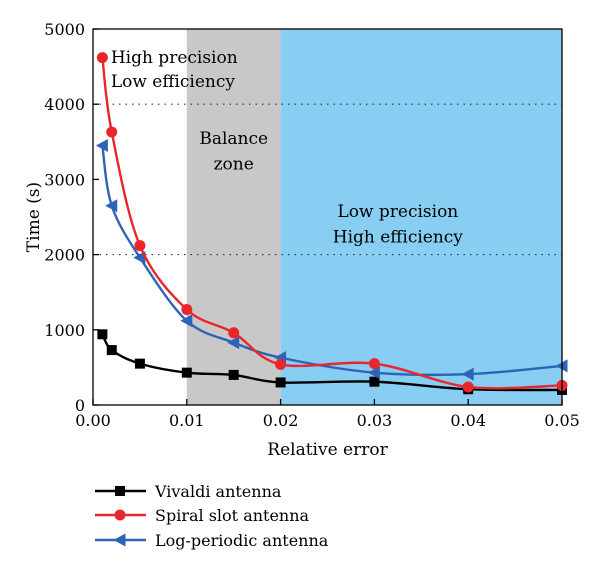 Image resolution: width=600 pixels, height=570 pixels. Describe the element at coordinates (187, 420) in the screenshot. I see `x-tick-label-1: 0.01` at that location.